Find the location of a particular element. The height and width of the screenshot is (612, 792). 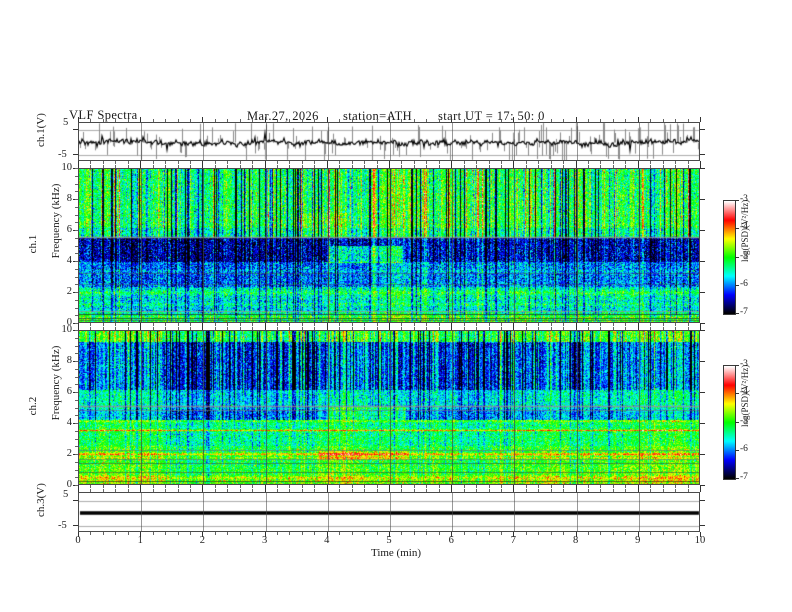

panel-ch3-waveform is located at coordinates (389, 512).